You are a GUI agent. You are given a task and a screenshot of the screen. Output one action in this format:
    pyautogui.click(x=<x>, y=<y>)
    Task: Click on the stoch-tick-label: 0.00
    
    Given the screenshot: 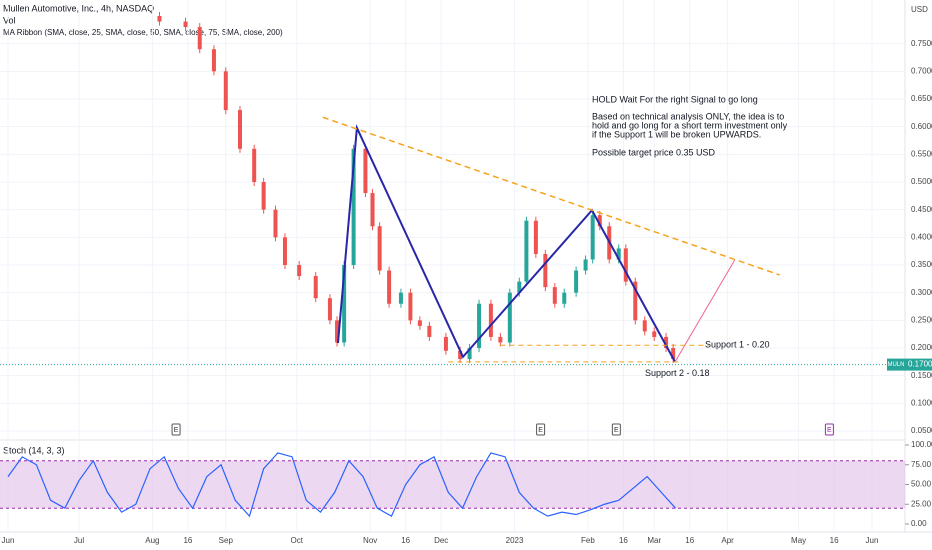 What is the action you would take?
    pyautogui.click(x=919, y=523)
    